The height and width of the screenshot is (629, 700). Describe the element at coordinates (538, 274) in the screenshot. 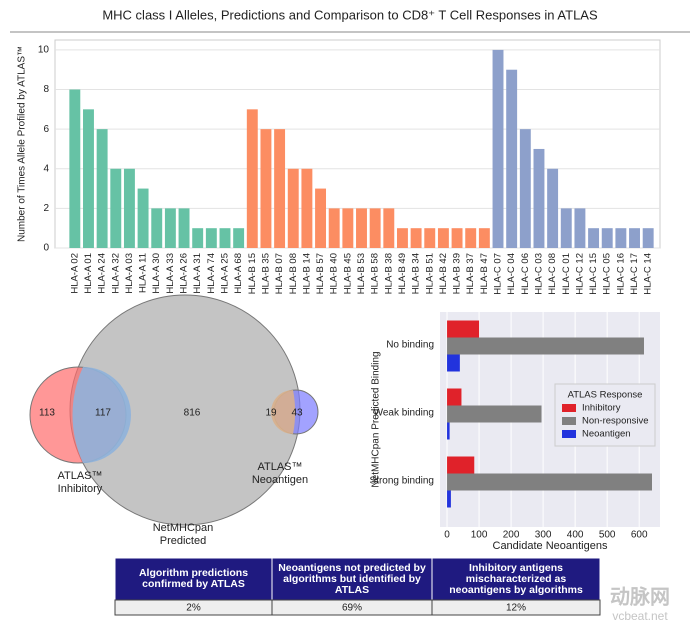

I see `x-tick-label: HLA-C 03` at that location.